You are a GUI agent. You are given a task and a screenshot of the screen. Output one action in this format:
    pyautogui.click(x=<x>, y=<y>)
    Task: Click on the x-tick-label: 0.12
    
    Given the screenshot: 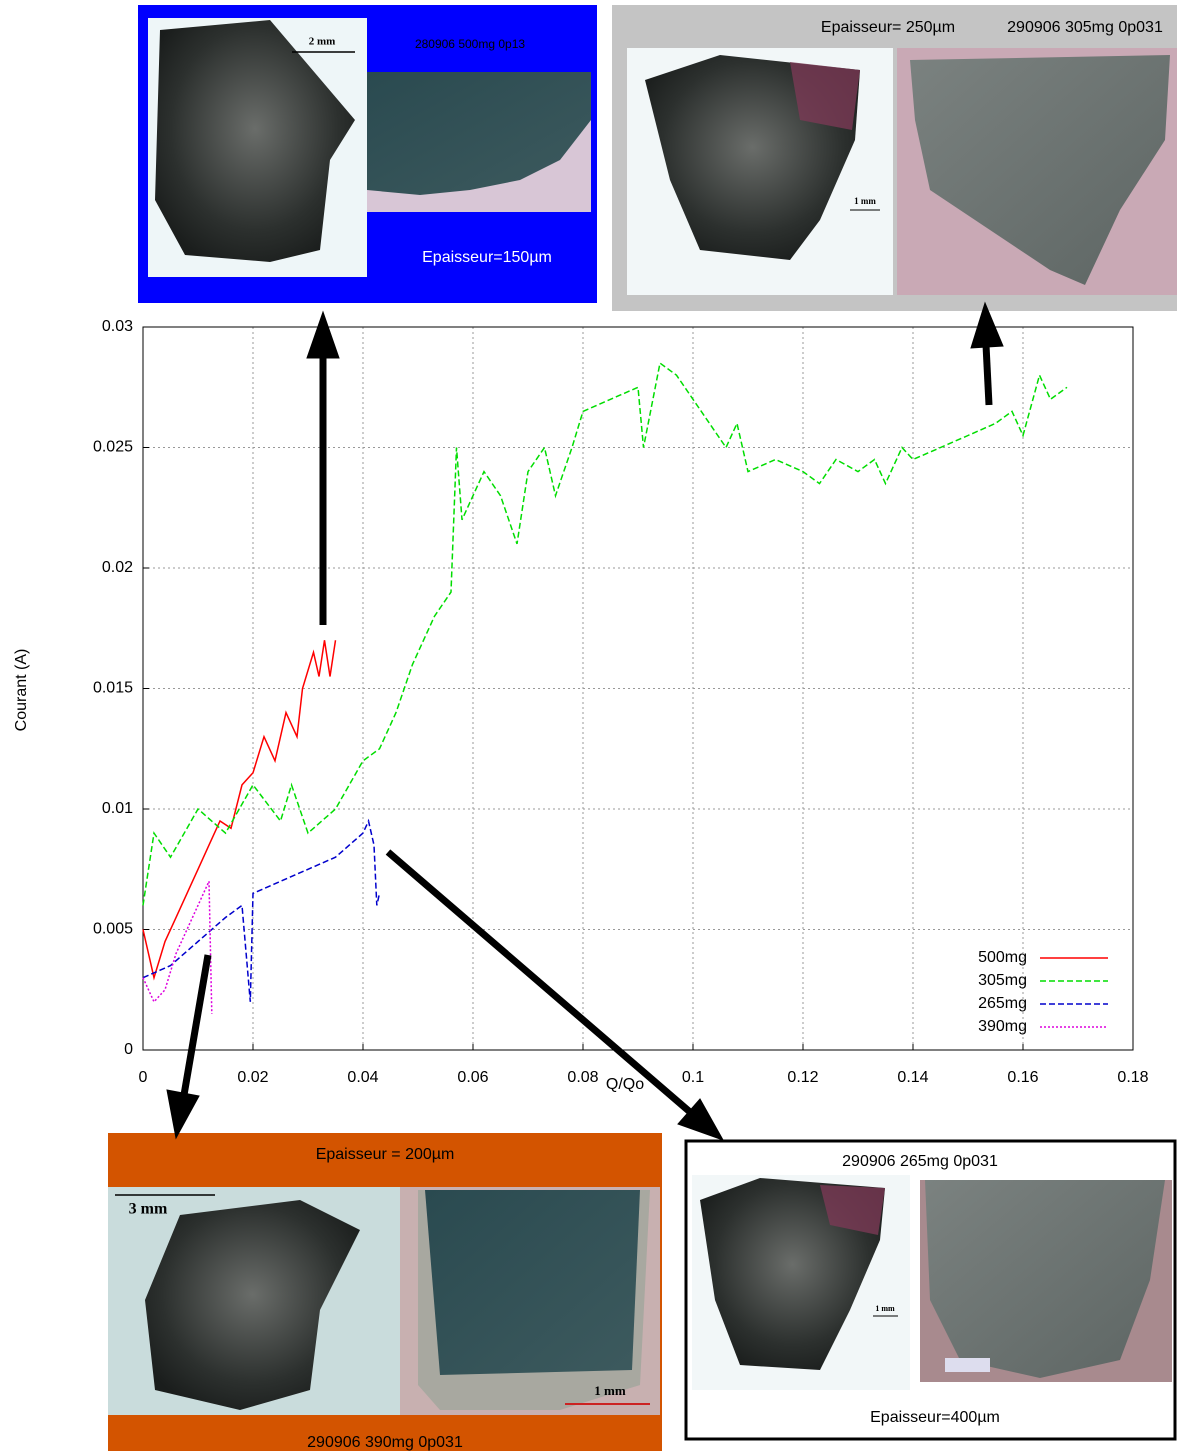 What is the action you would take?
    pyautogui.click(x=802, y=1077)
    